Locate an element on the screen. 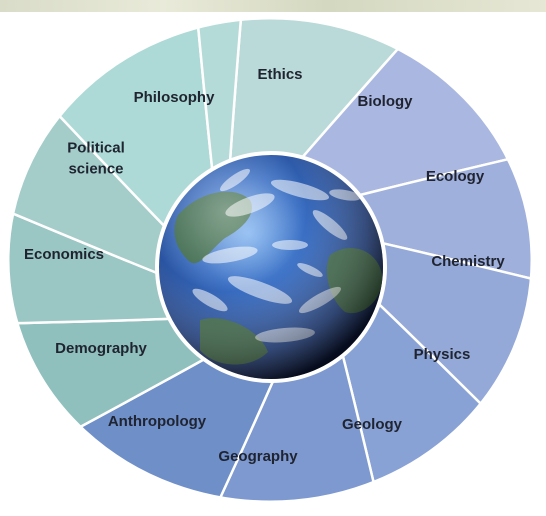 Image resolution: width=546 pixels, height=516 pixels. label-physics: Physics is located at coordinates (442, 354).